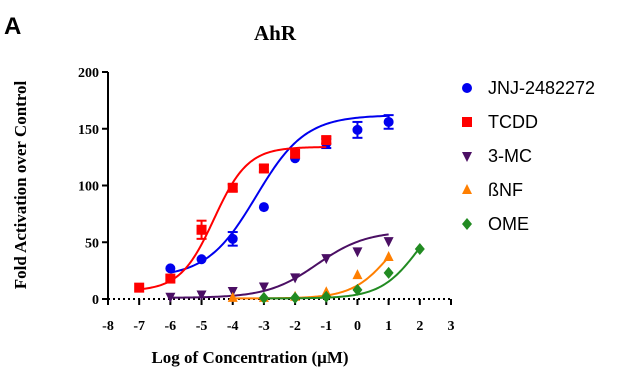  What do you see at coordinates (92, 243) in the screenshot?
I see `y-tick-label: 50` at bounding box center [92, 243].